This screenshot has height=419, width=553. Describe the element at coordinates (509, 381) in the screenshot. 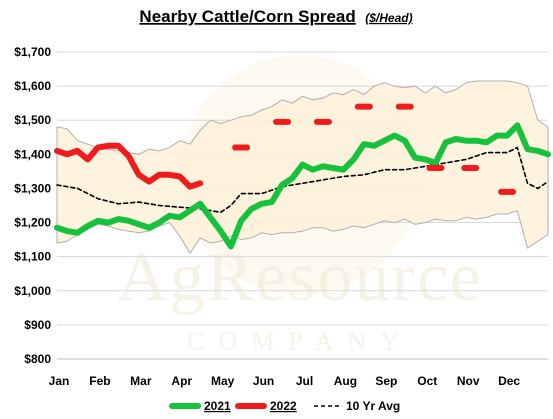

I see `x-tick-label: Dec` at that location.